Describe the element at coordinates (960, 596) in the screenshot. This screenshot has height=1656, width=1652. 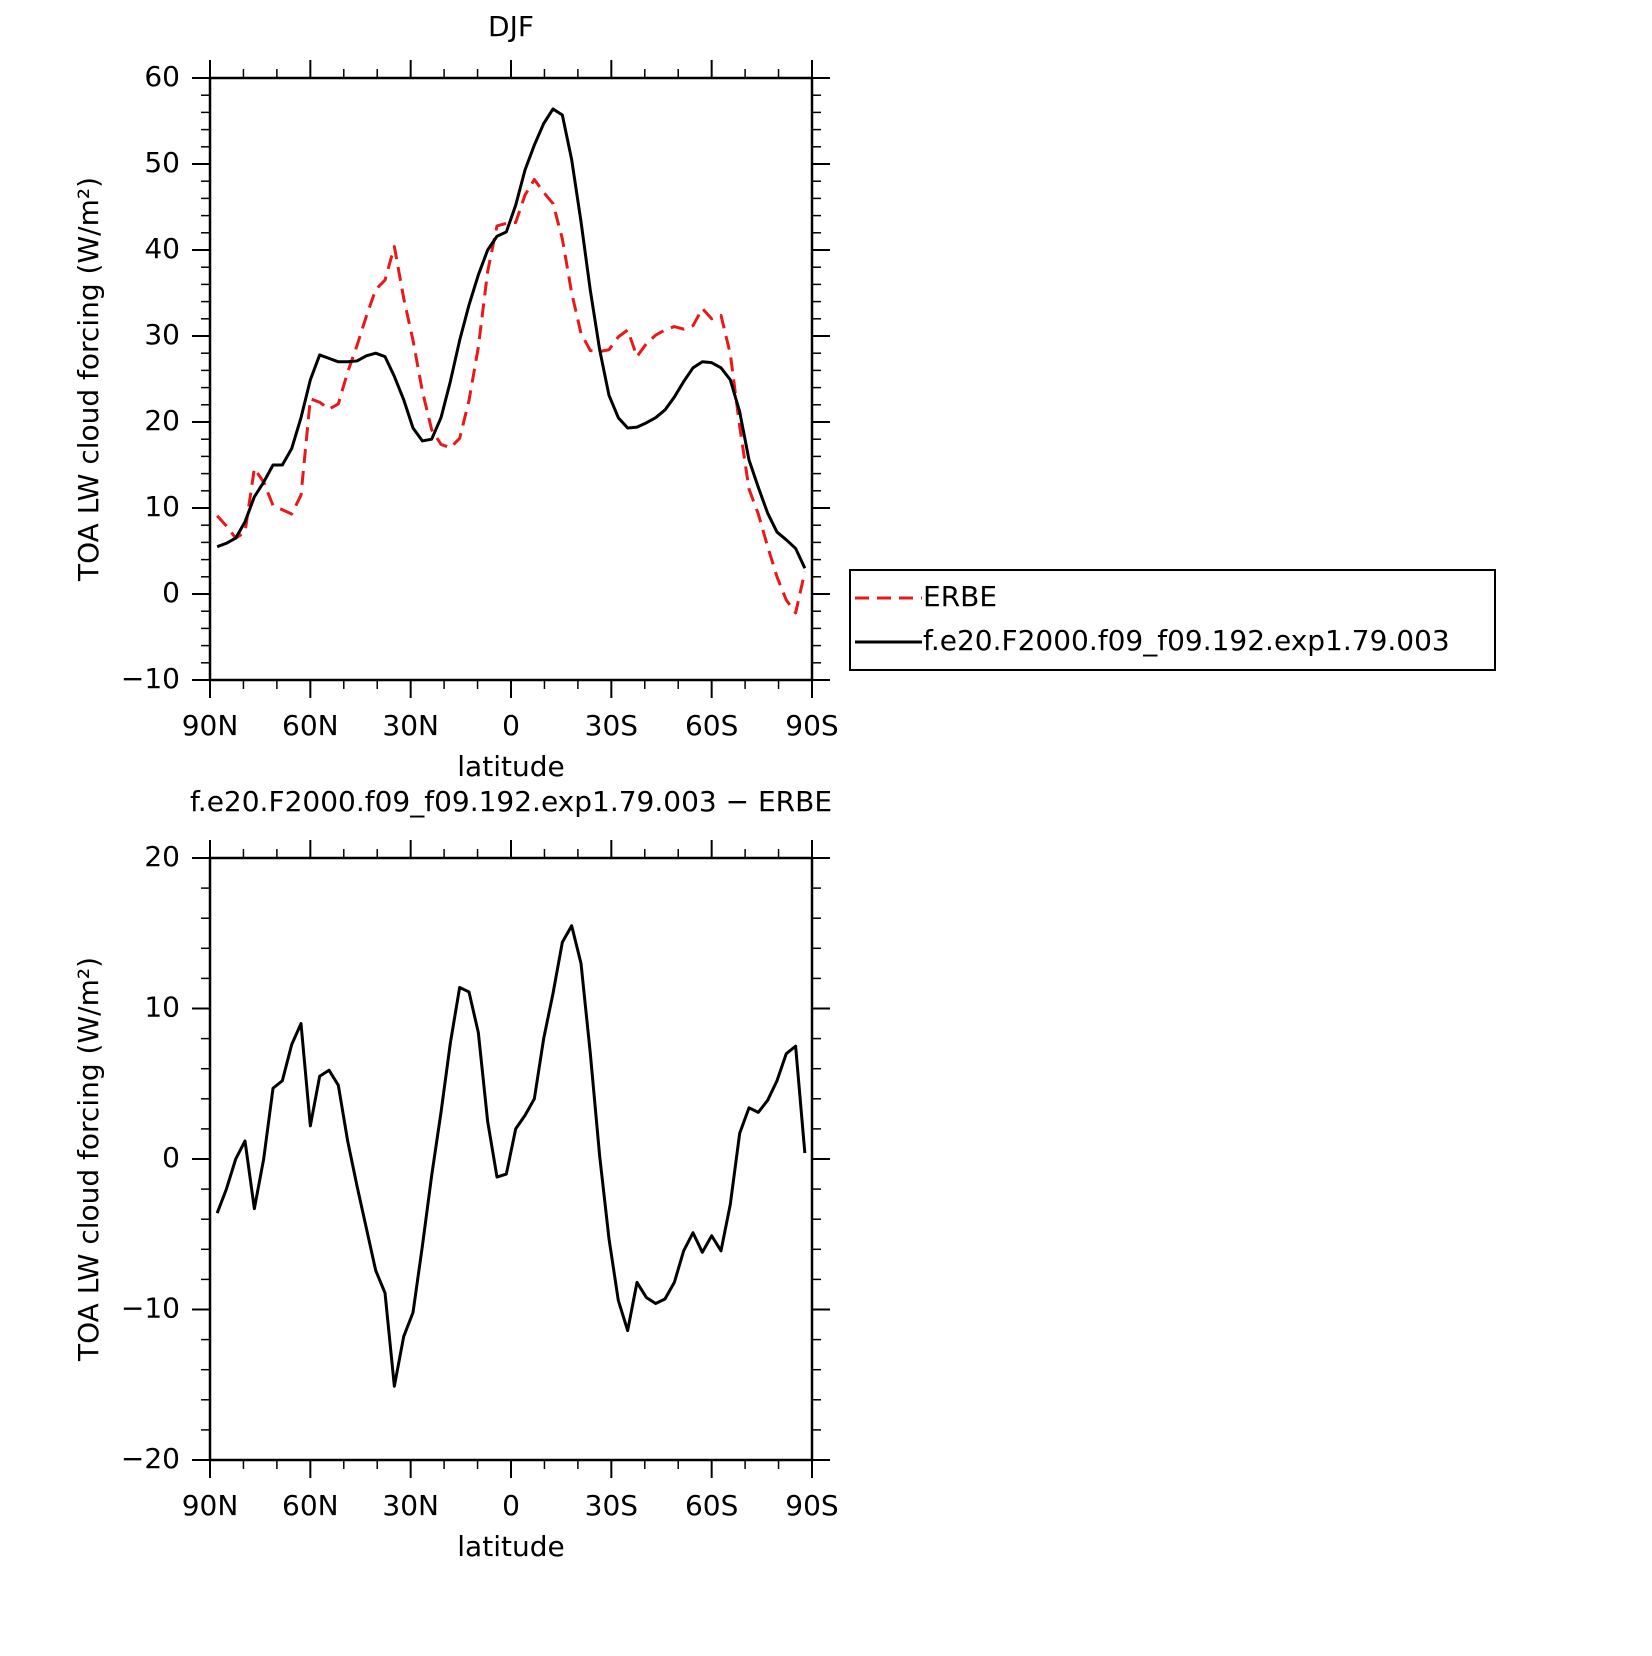
I see `legend-label: ERBE` at that location.